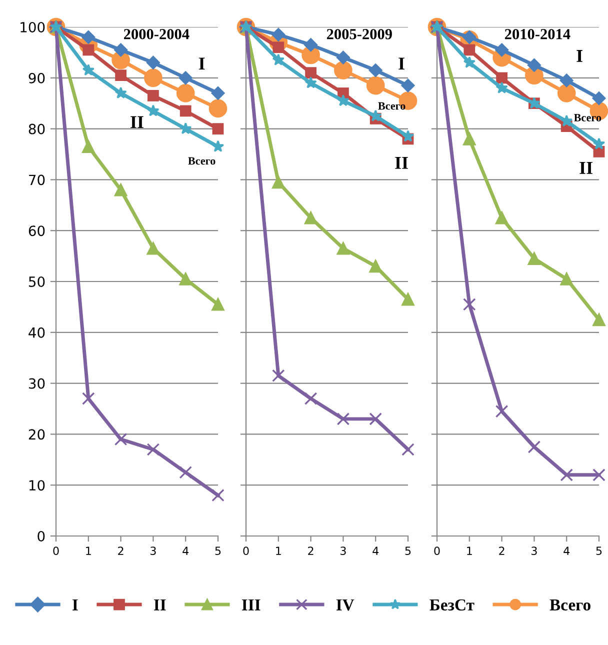 The image size is (608, 645). What do you see at coordinates (32, 27) in the screenshot?
I see `y-tick-label: 100` at bounding box center [32, 27].